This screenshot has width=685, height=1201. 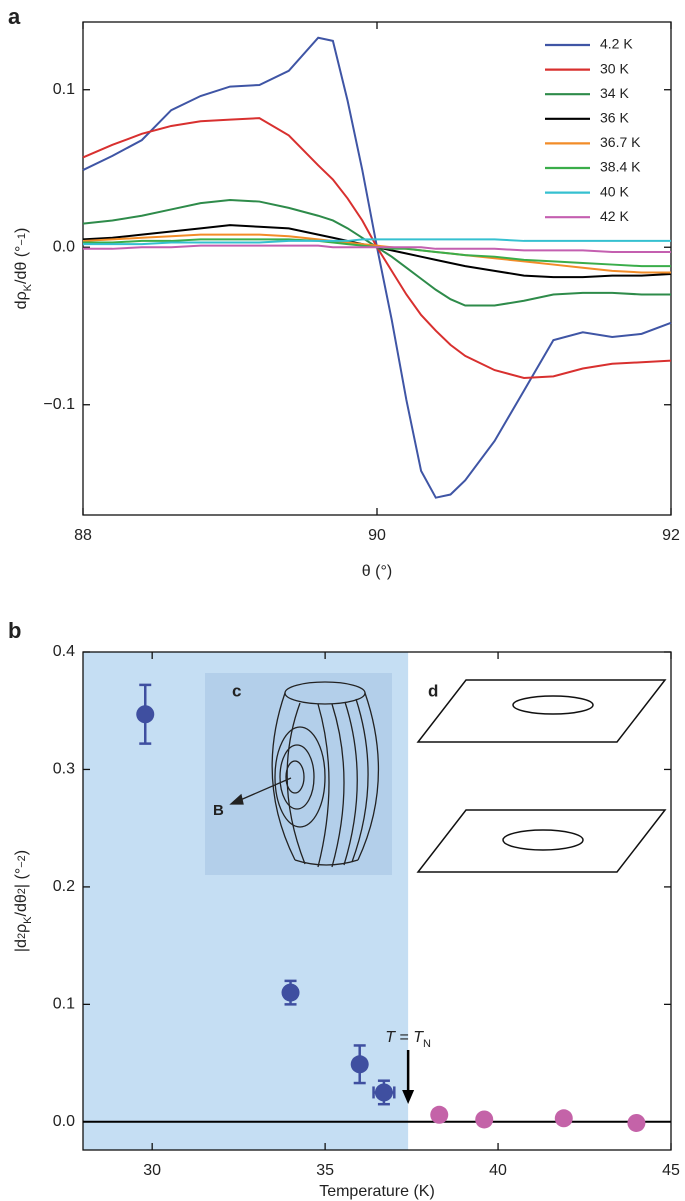 I want to click on legend-label: 34 K, so click(x=614, y=93).